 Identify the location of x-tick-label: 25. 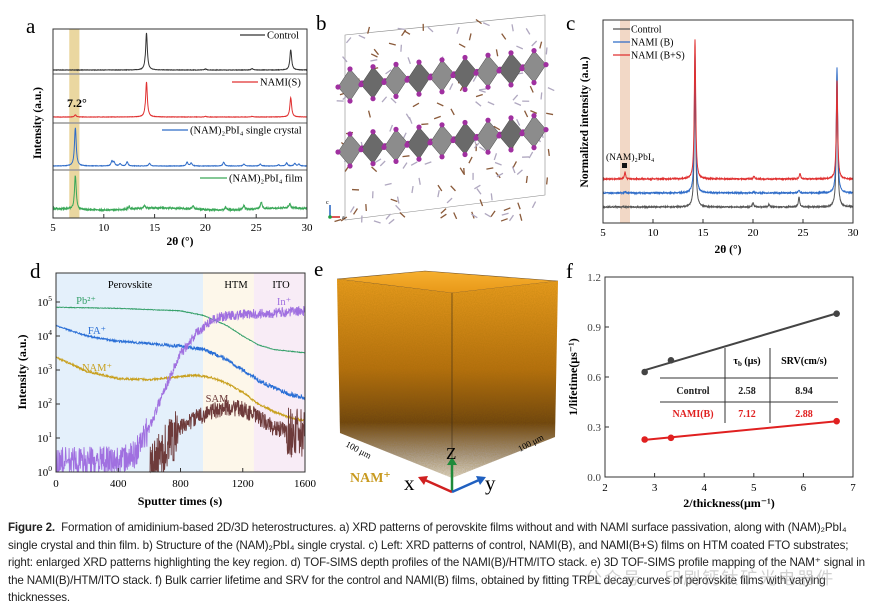
(804, 233).